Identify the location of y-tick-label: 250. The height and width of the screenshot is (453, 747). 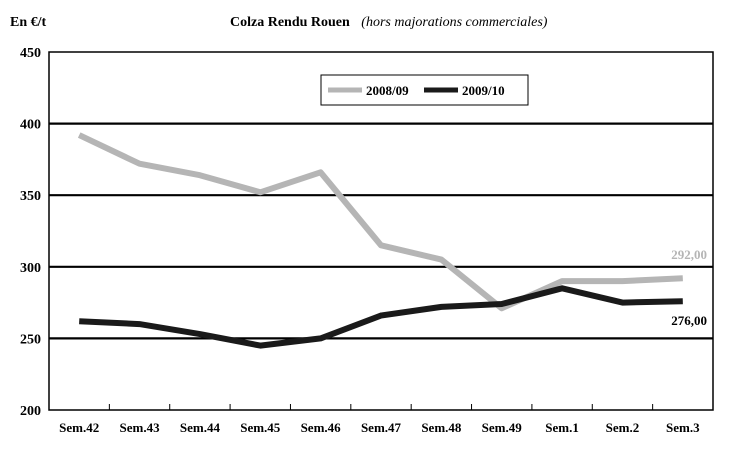
(30, 339).